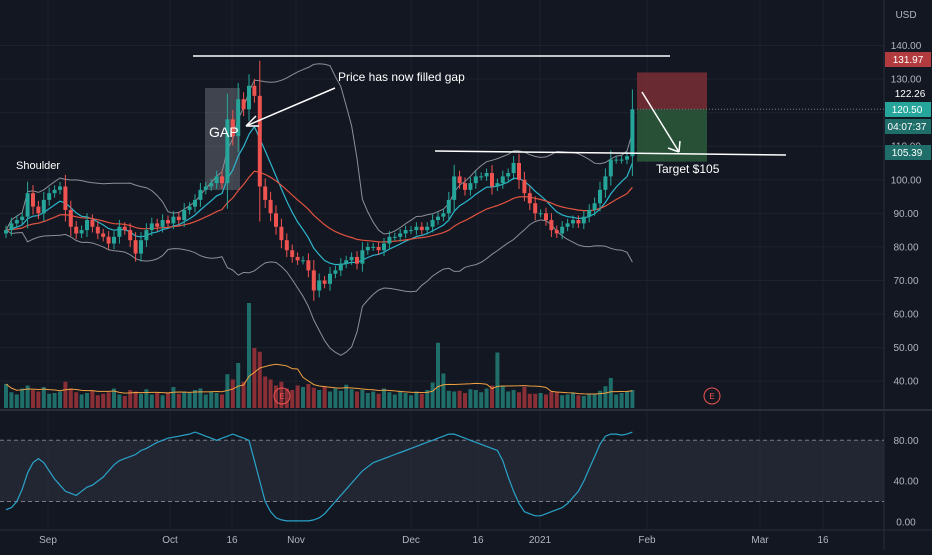 Image resolution: width=932 pixels, height=555 pixels. What do you see at coordinates (910, 94) in the screenshot?
I see `last-price-label: 122.26` at bounding box center [910, 94].